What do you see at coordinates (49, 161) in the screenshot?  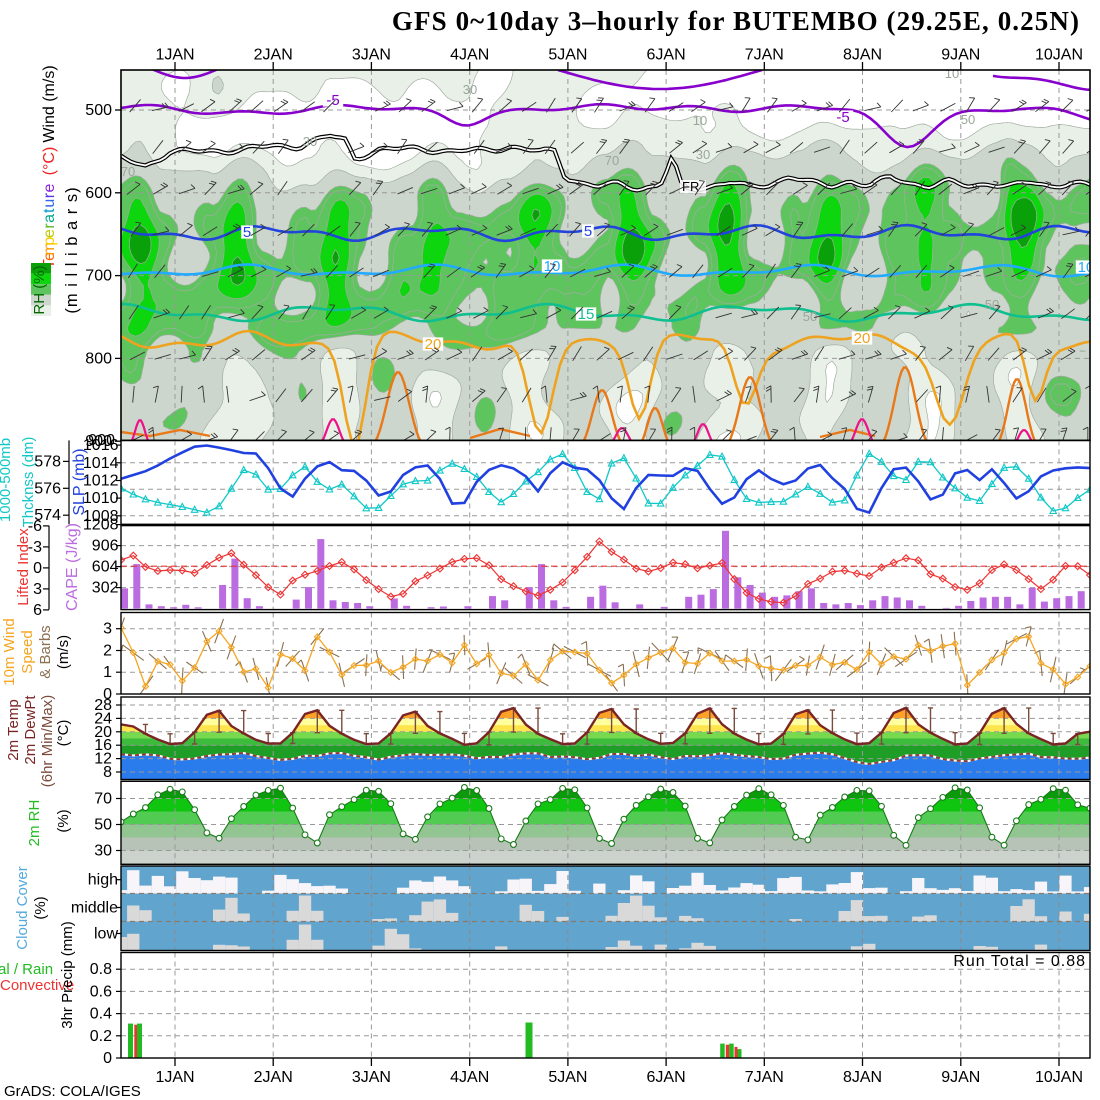 I see `svg-text: (°C)` at bounding box center [49, 161].